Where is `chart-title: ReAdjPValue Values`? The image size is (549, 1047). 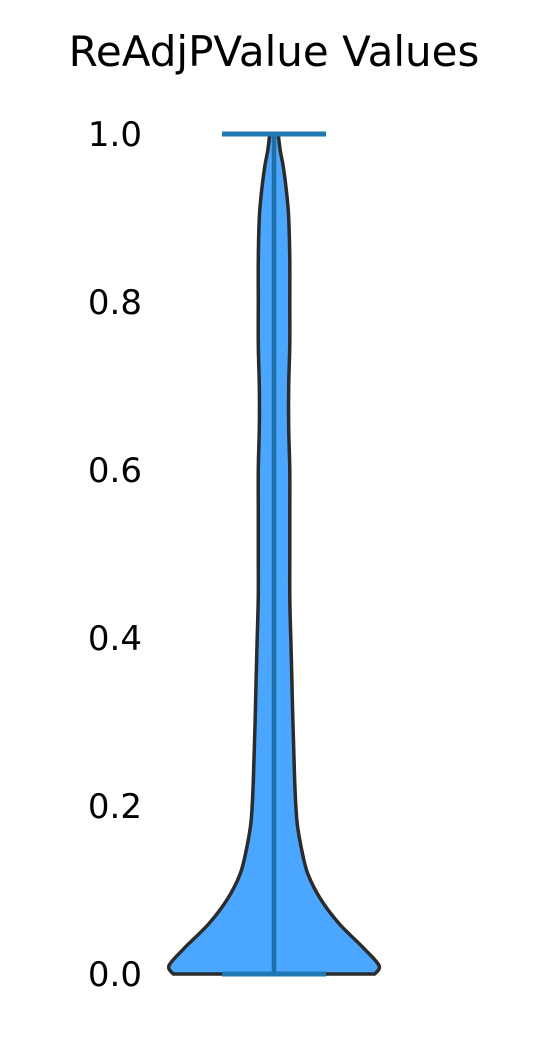 chart-title: ReAdjPValue Values is located at coordinates (274, 51).